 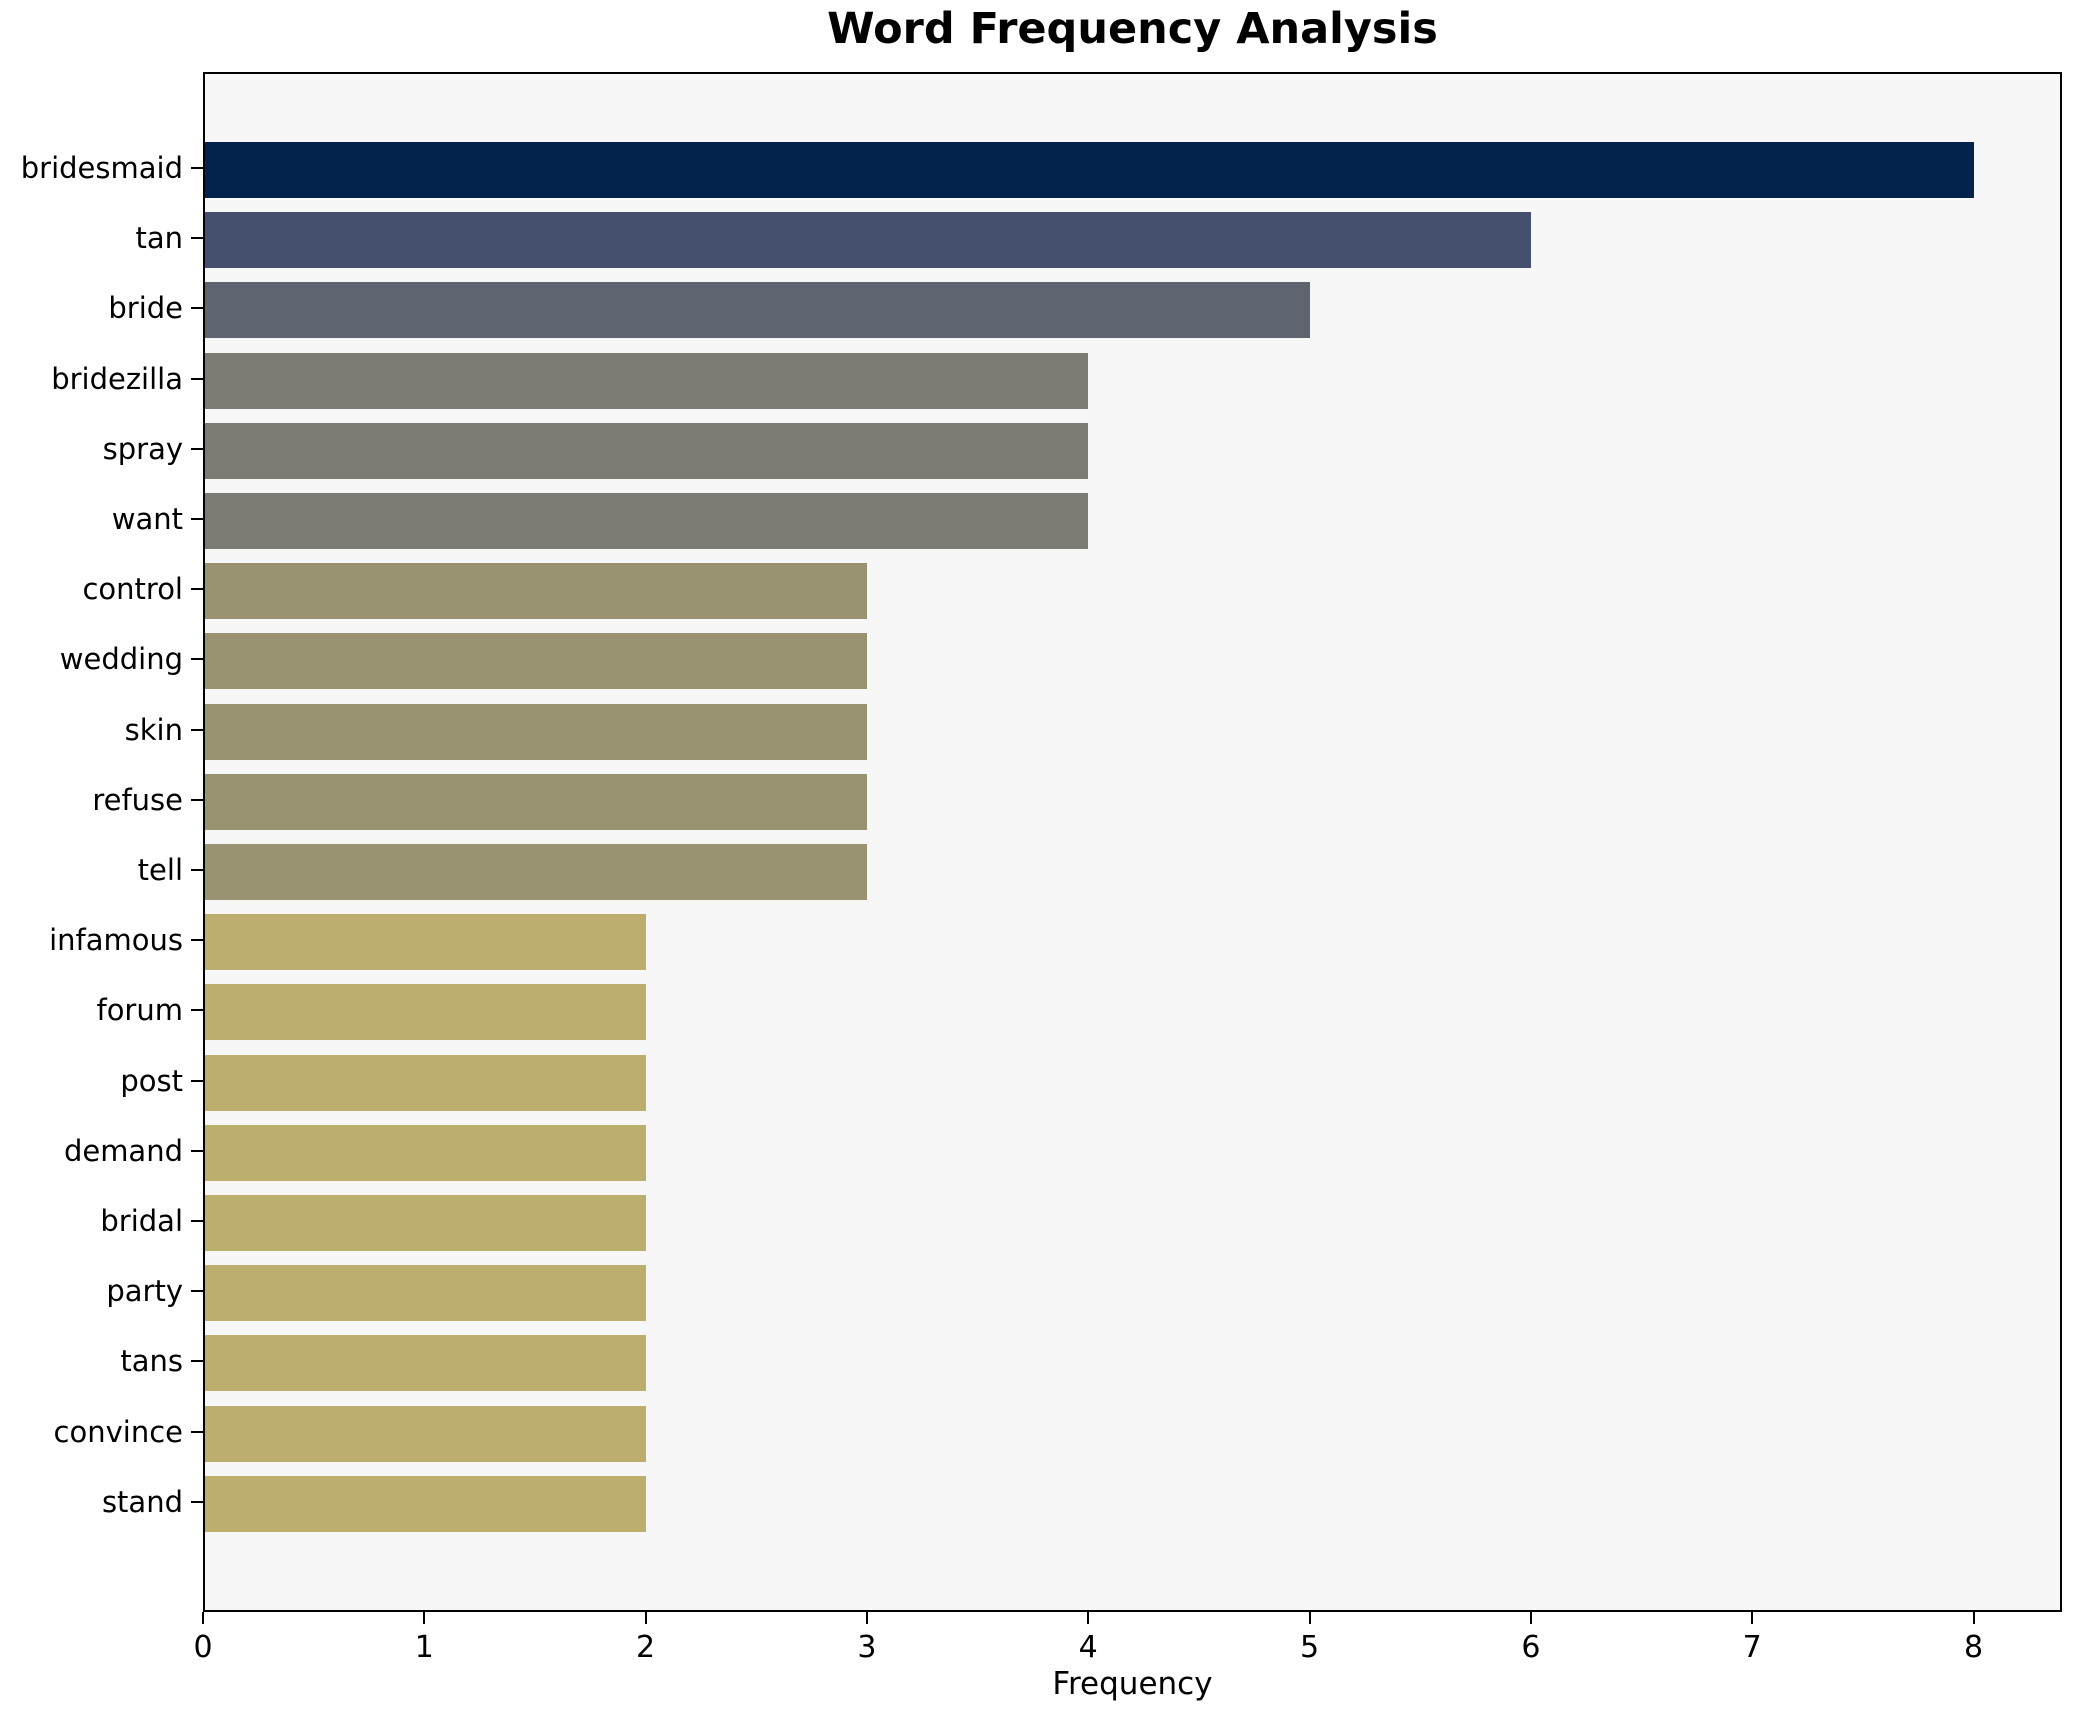 What do you see at coordinates (121, 659) in the screenshot?
I see `y-tick-label-wedding: wedding` at bounding box center [121, 659].